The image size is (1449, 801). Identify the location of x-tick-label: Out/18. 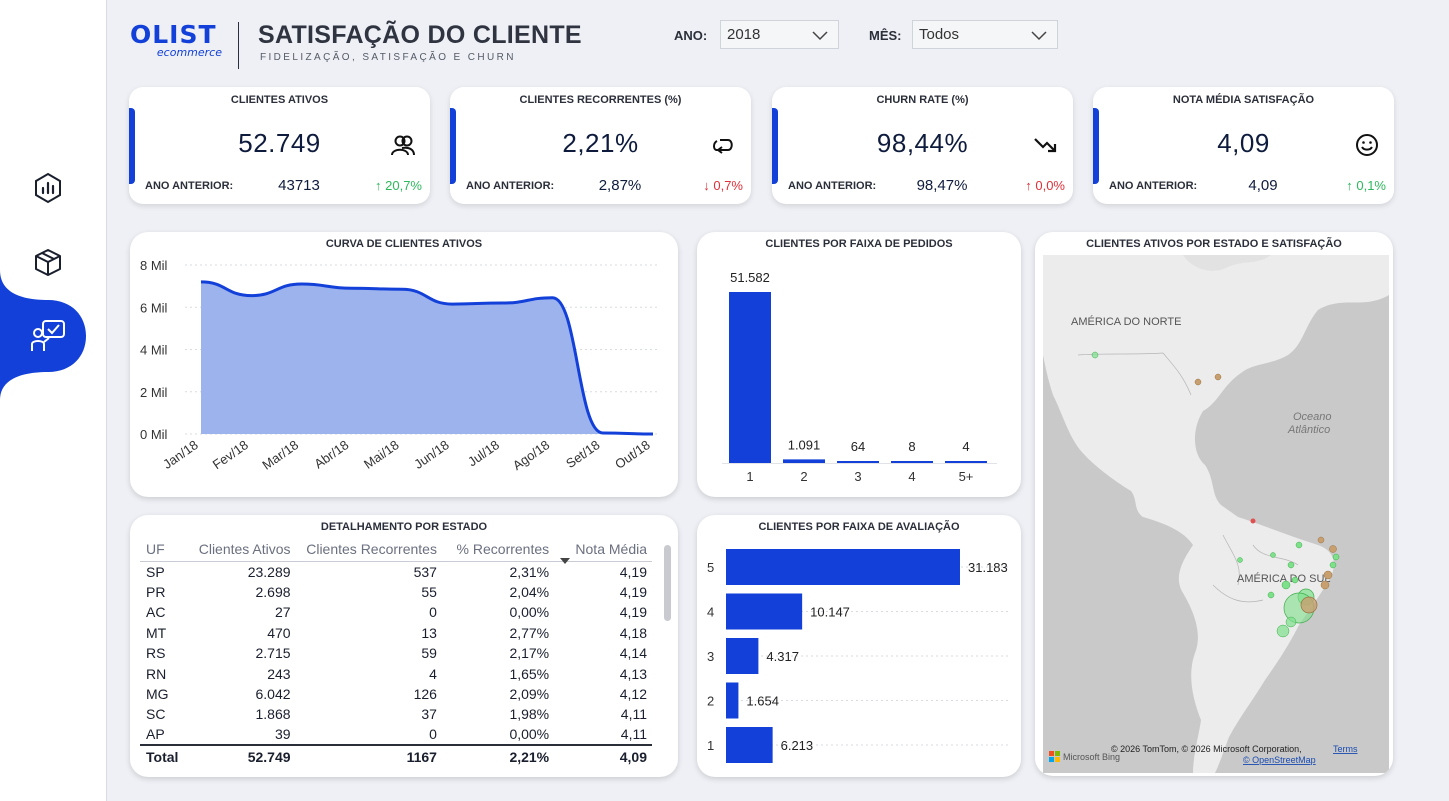
(632, 454).